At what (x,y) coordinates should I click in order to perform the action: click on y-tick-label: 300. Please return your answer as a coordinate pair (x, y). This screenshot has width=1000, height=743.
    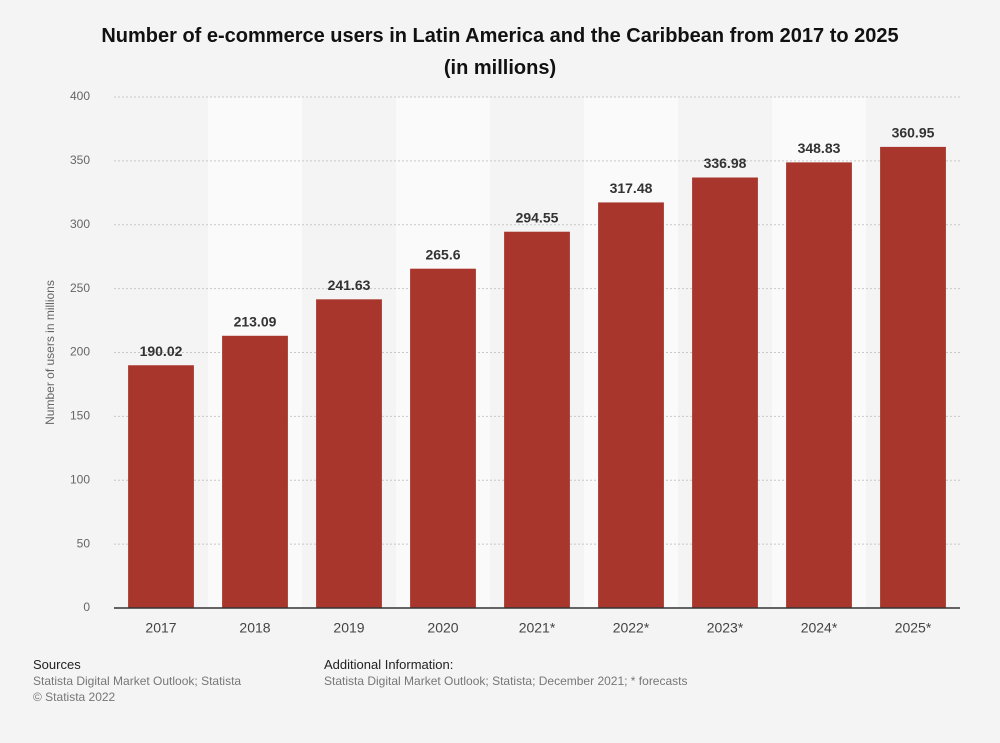
    Looking at the image, I should click on (80, 224).